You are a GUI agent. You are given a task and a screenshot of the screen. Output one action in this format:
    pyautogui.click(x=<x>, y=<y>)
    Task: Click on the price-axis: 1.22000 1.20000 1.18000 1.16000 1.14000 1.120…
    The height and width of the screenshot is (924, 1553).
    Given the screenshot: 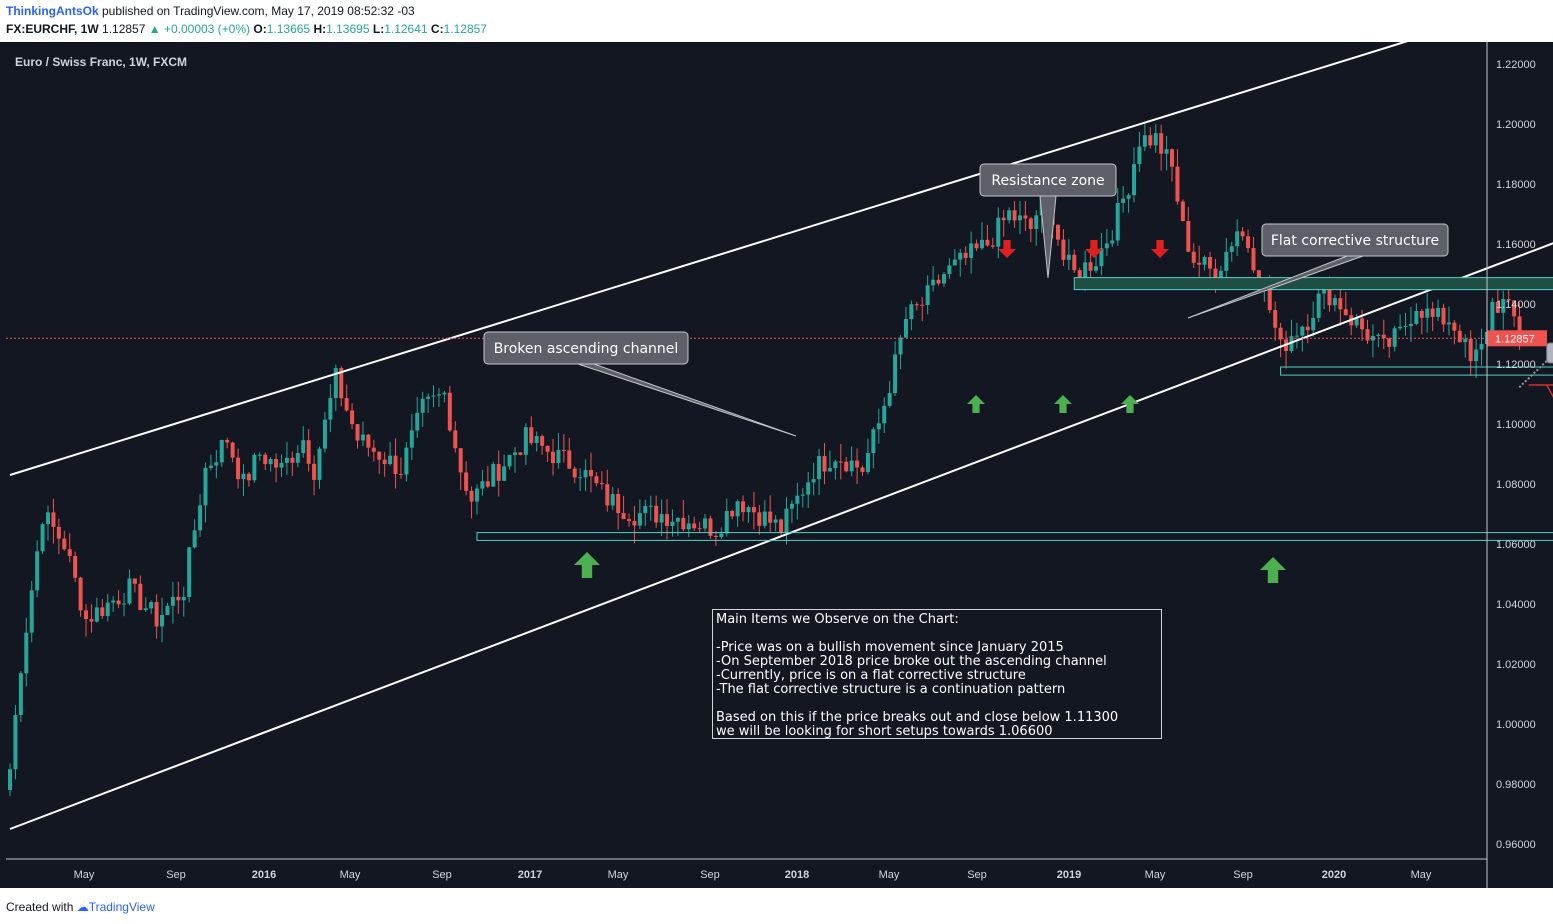 What is the action you would take?
    pyautogui.click(x=1516, y=455)
    